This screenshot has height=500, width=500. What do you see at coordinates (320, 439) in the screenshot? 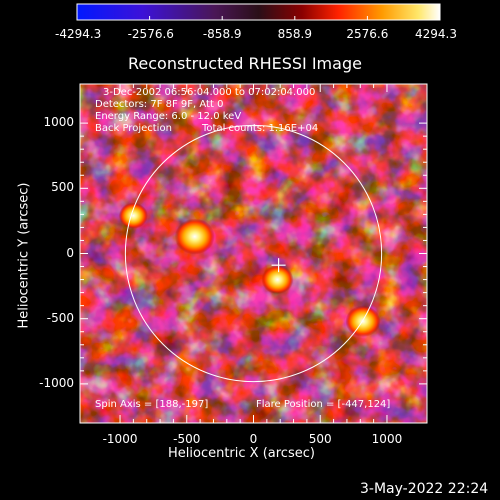
I see `x-tick-label: 500` at bounding box center [320, 439].